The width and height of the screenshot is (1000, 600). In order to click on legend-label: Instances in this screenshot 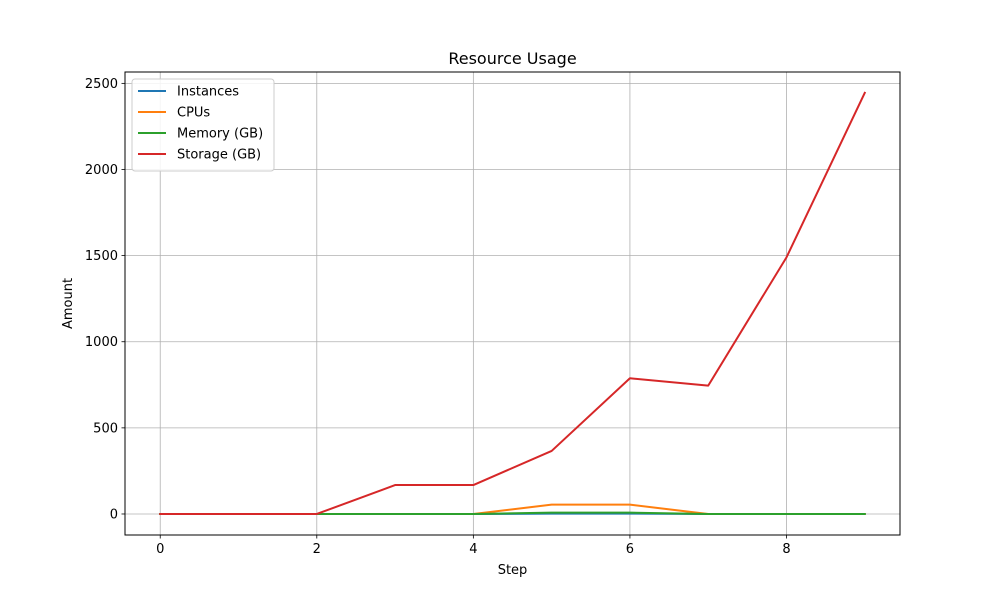, I will do `click(208, 92)`.